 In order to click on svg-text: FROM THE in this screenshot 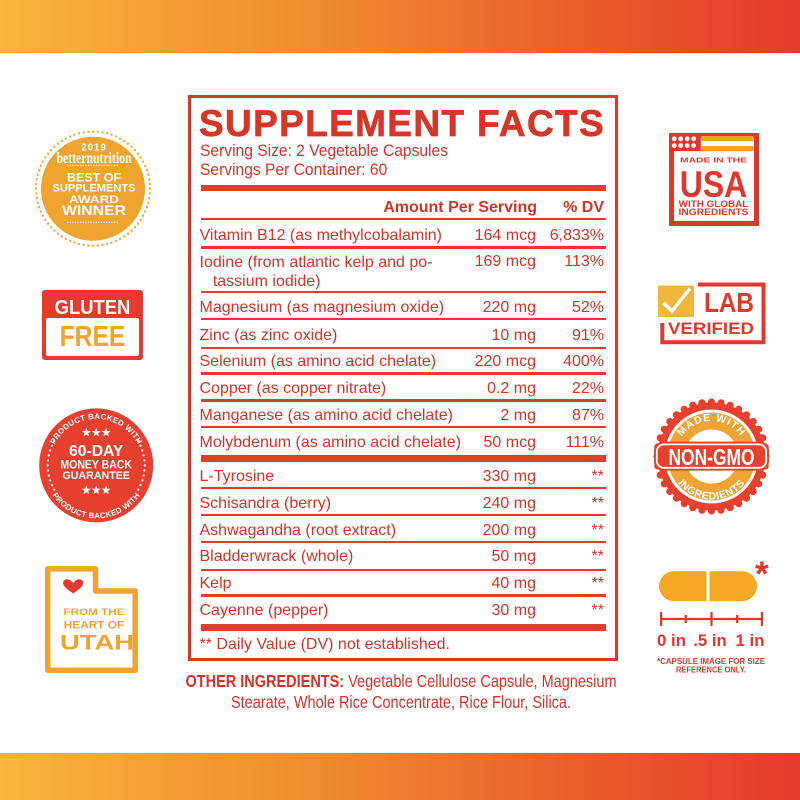, I will do `click(95, 612)`.